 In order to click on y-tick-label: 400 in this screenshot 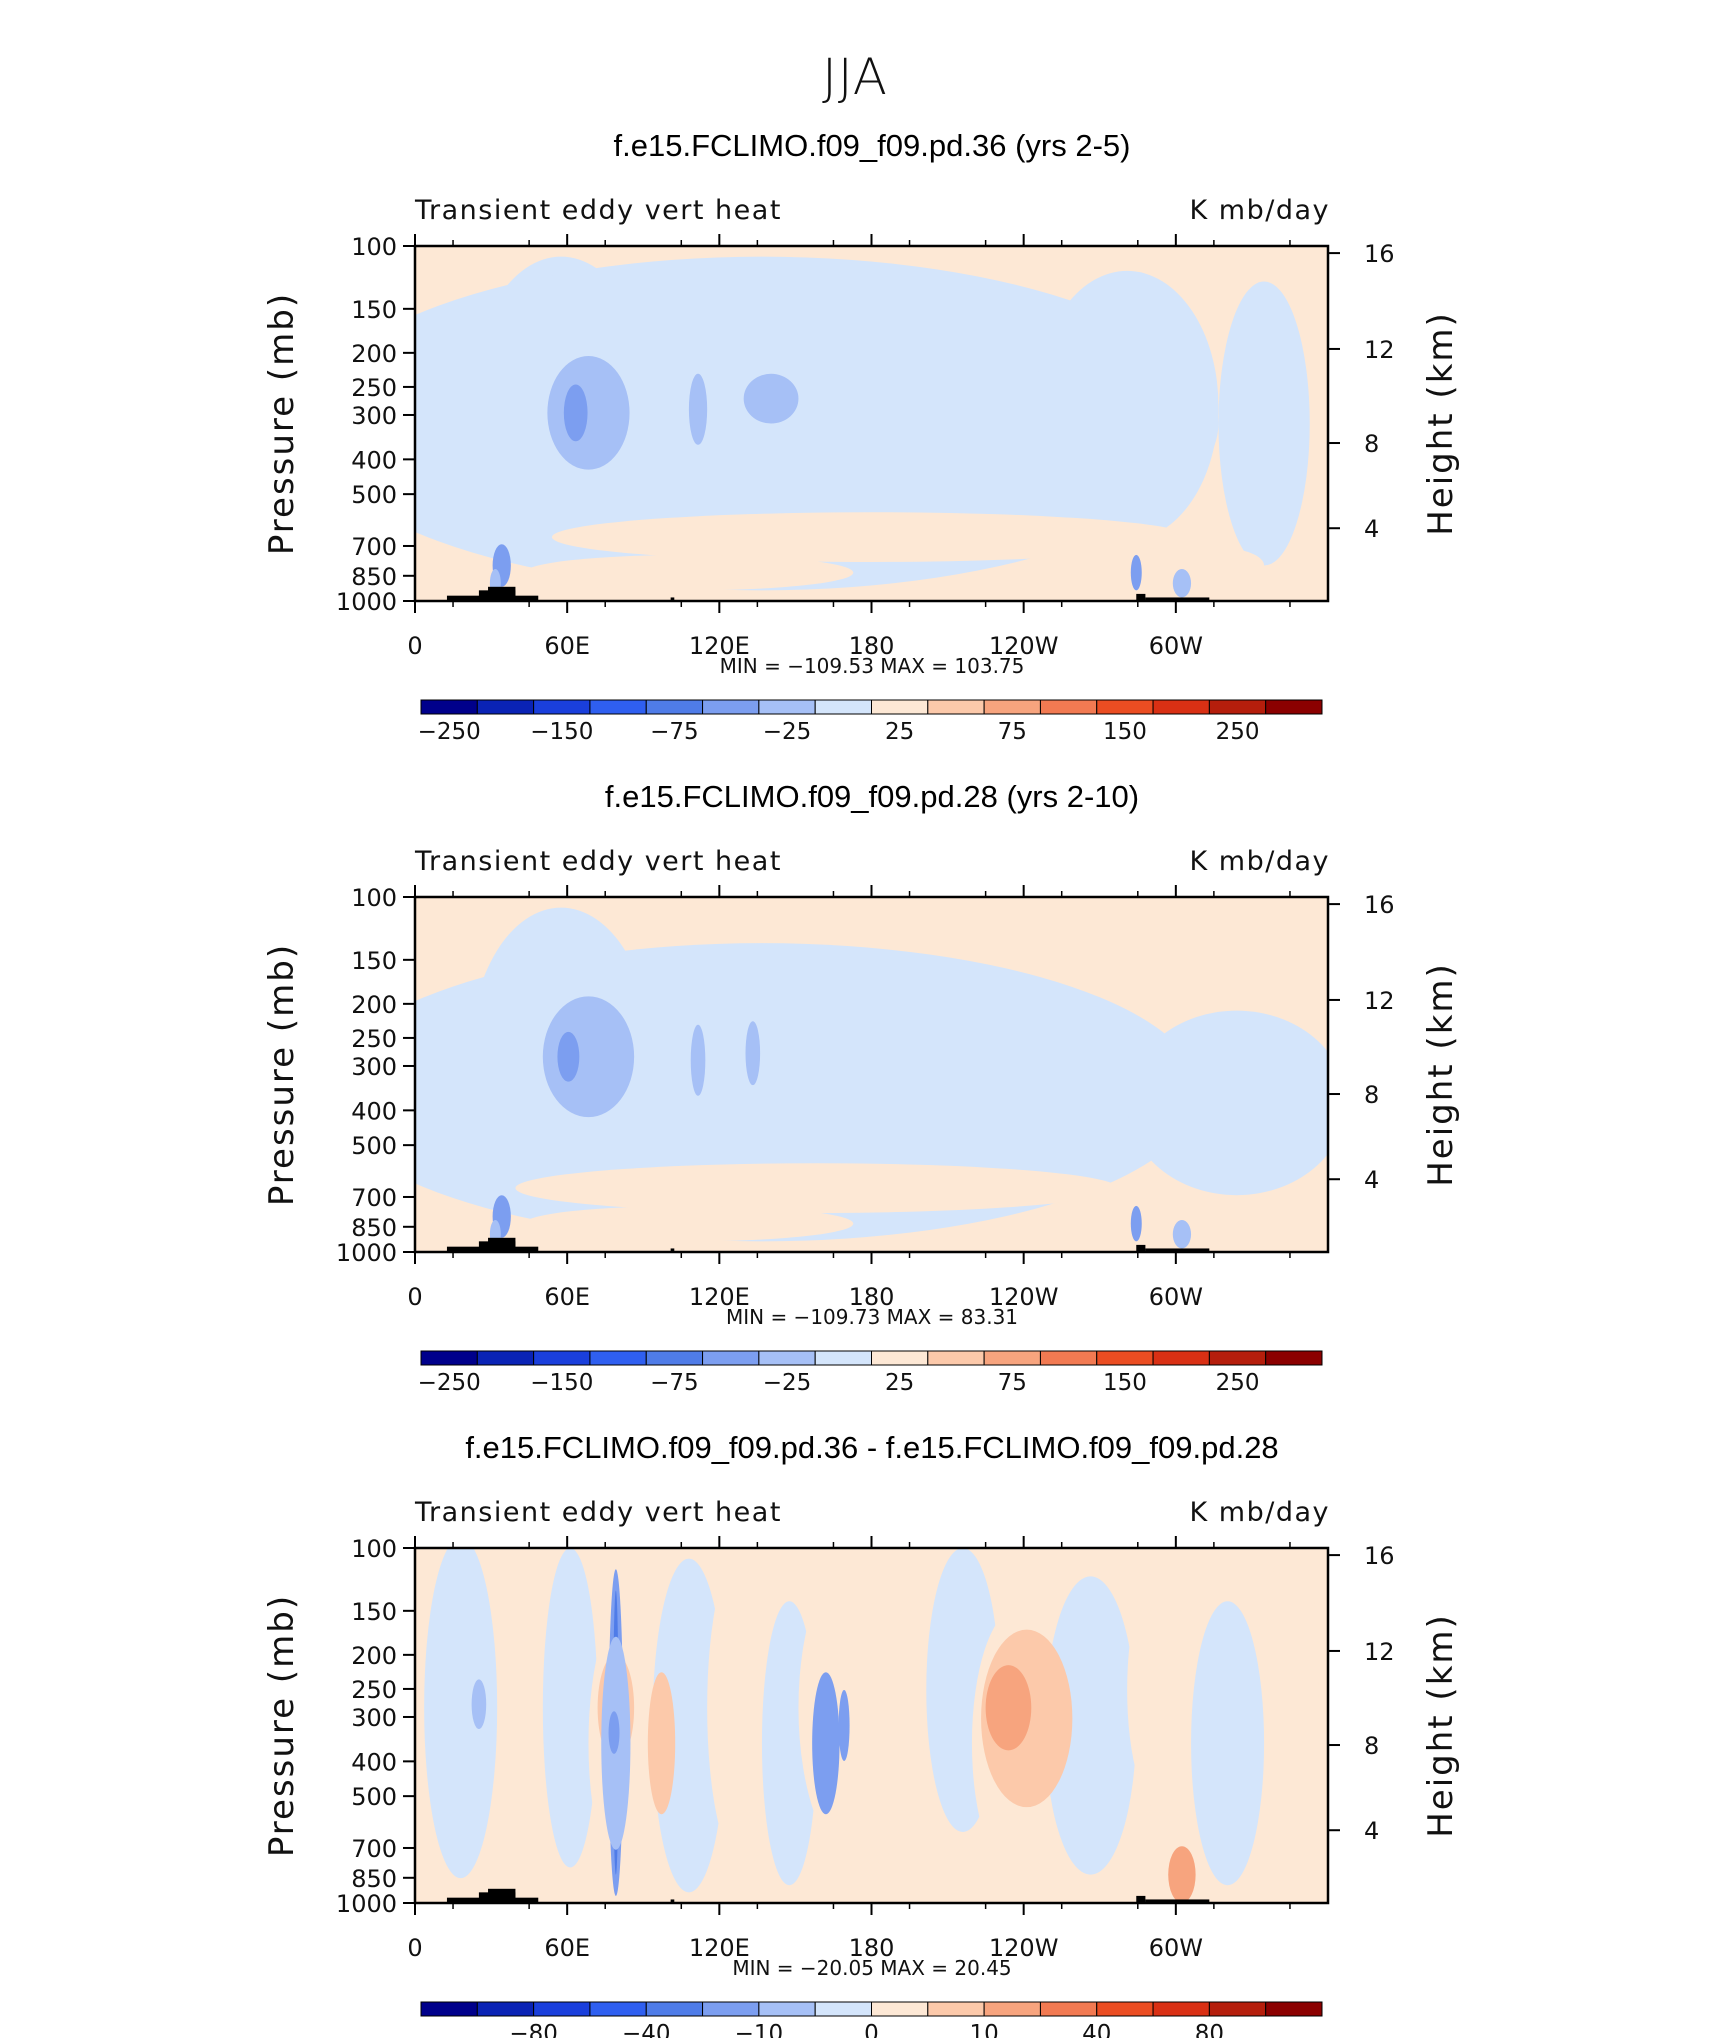, I will do `click(374, 1111)`.